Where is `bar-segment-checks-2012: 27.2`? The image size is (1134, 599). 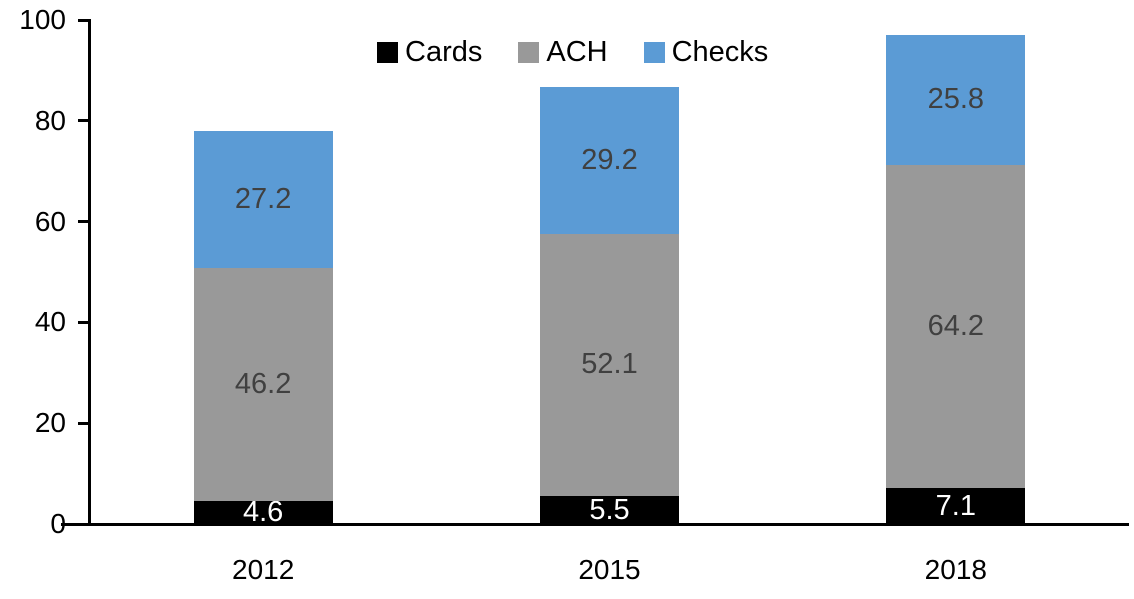
bar-segment-checks-2012: 27.2 is located at coordinates (263, 199).